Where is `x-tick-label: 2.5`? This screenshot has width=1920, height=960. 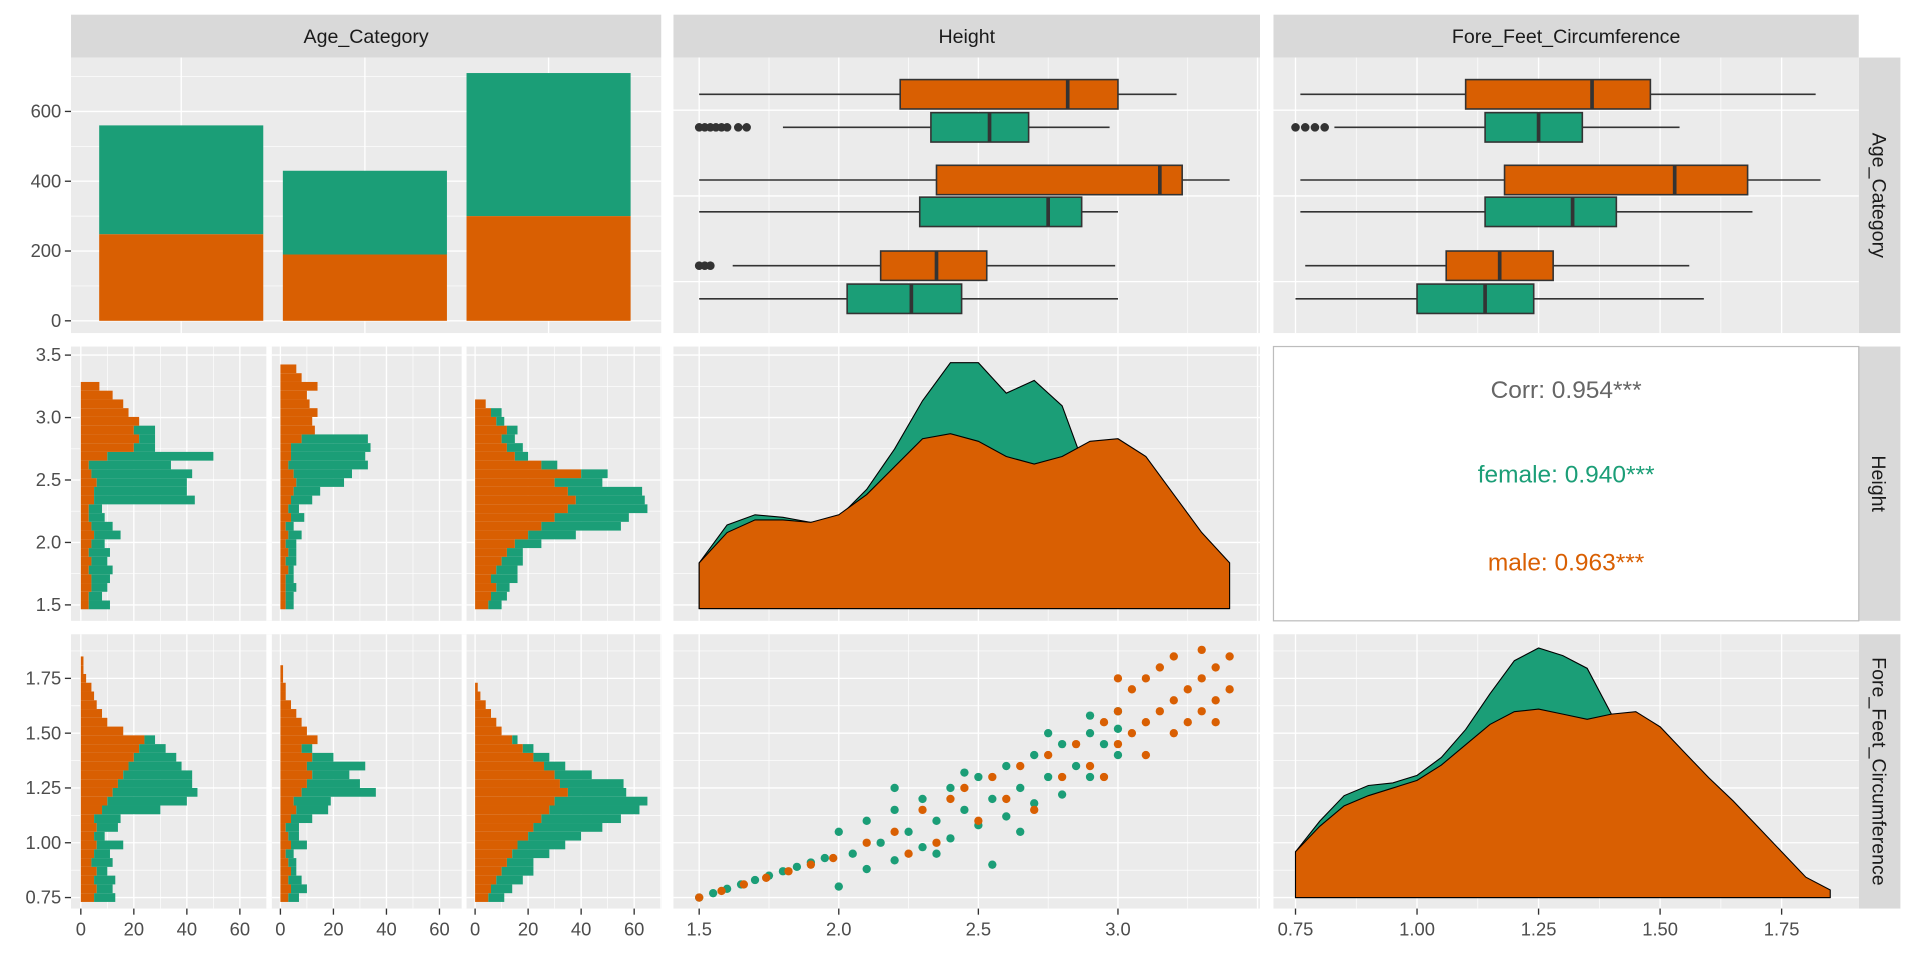 x-tick-label: 2.5 is located at coordinates (979, 929).